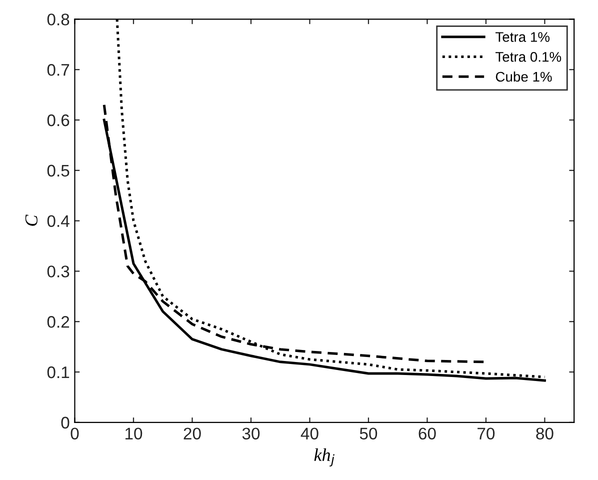  Describe the element at coordinates (58, 20) in the screenshot. I see `y-tick-label: 0.8` at that location.